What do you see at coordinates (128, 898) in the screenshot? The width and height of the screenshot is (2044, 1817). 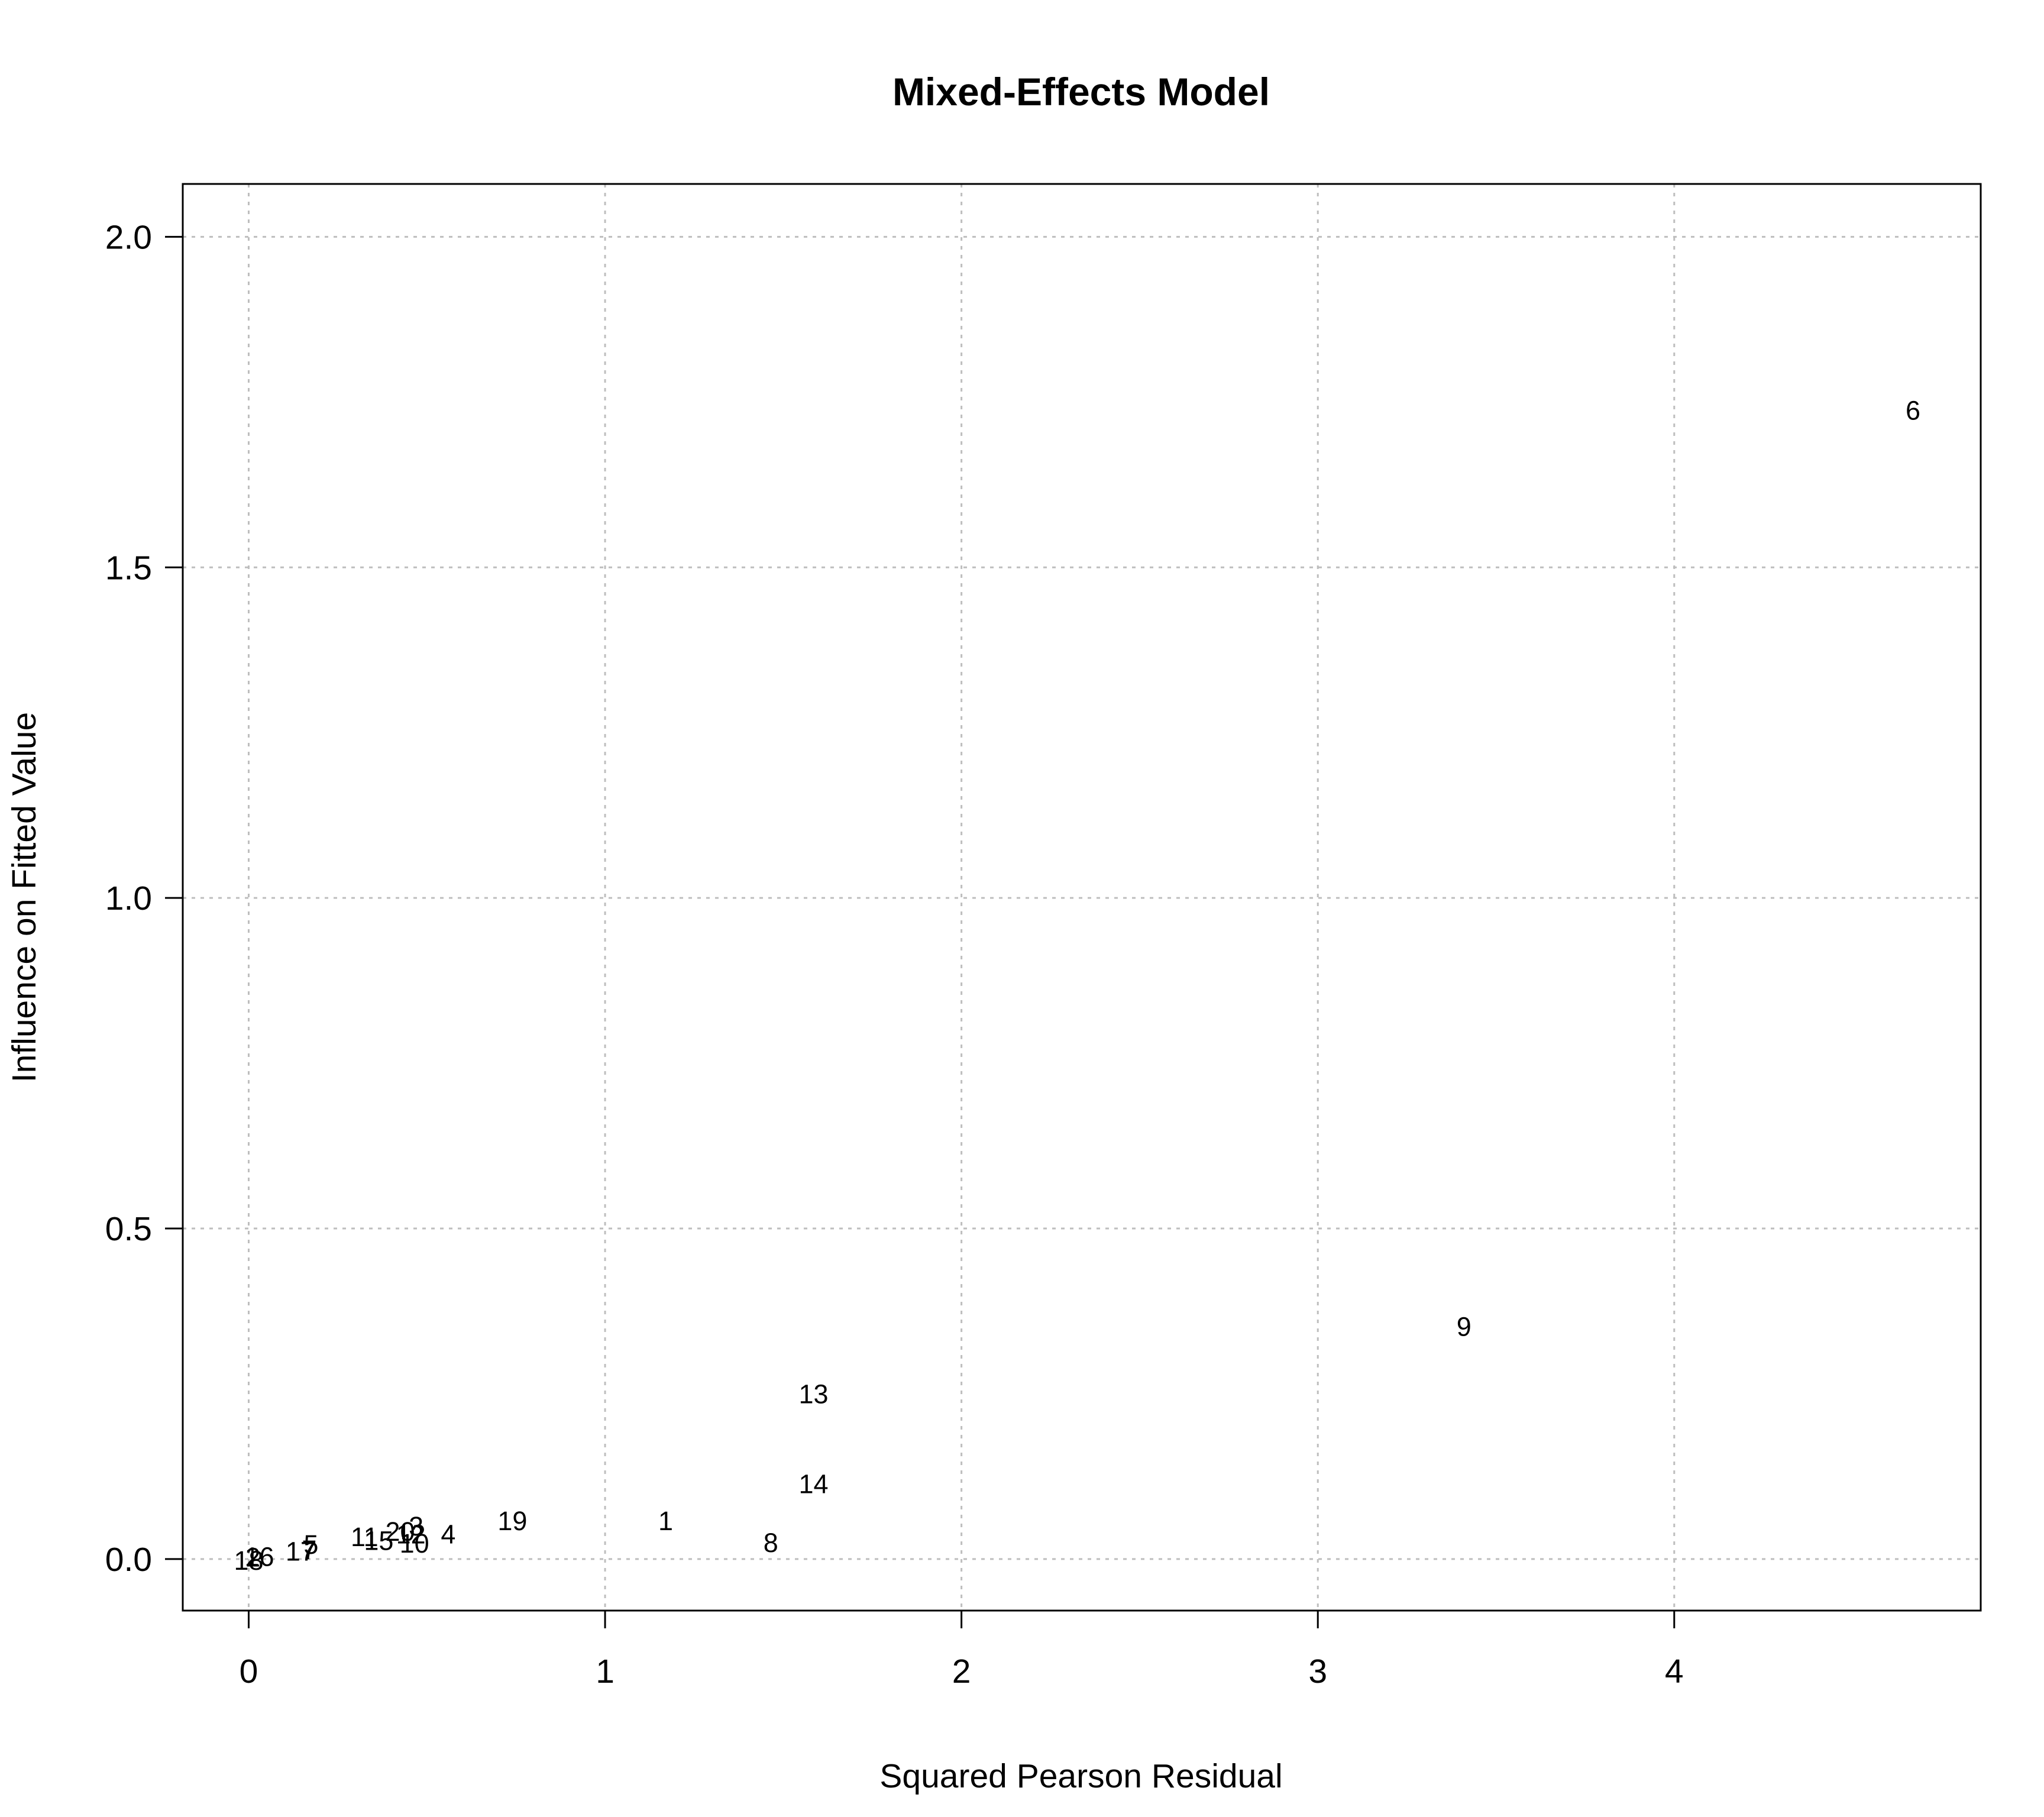 I see `y-tick-label: 1.0` at bounding box center [128, 898].